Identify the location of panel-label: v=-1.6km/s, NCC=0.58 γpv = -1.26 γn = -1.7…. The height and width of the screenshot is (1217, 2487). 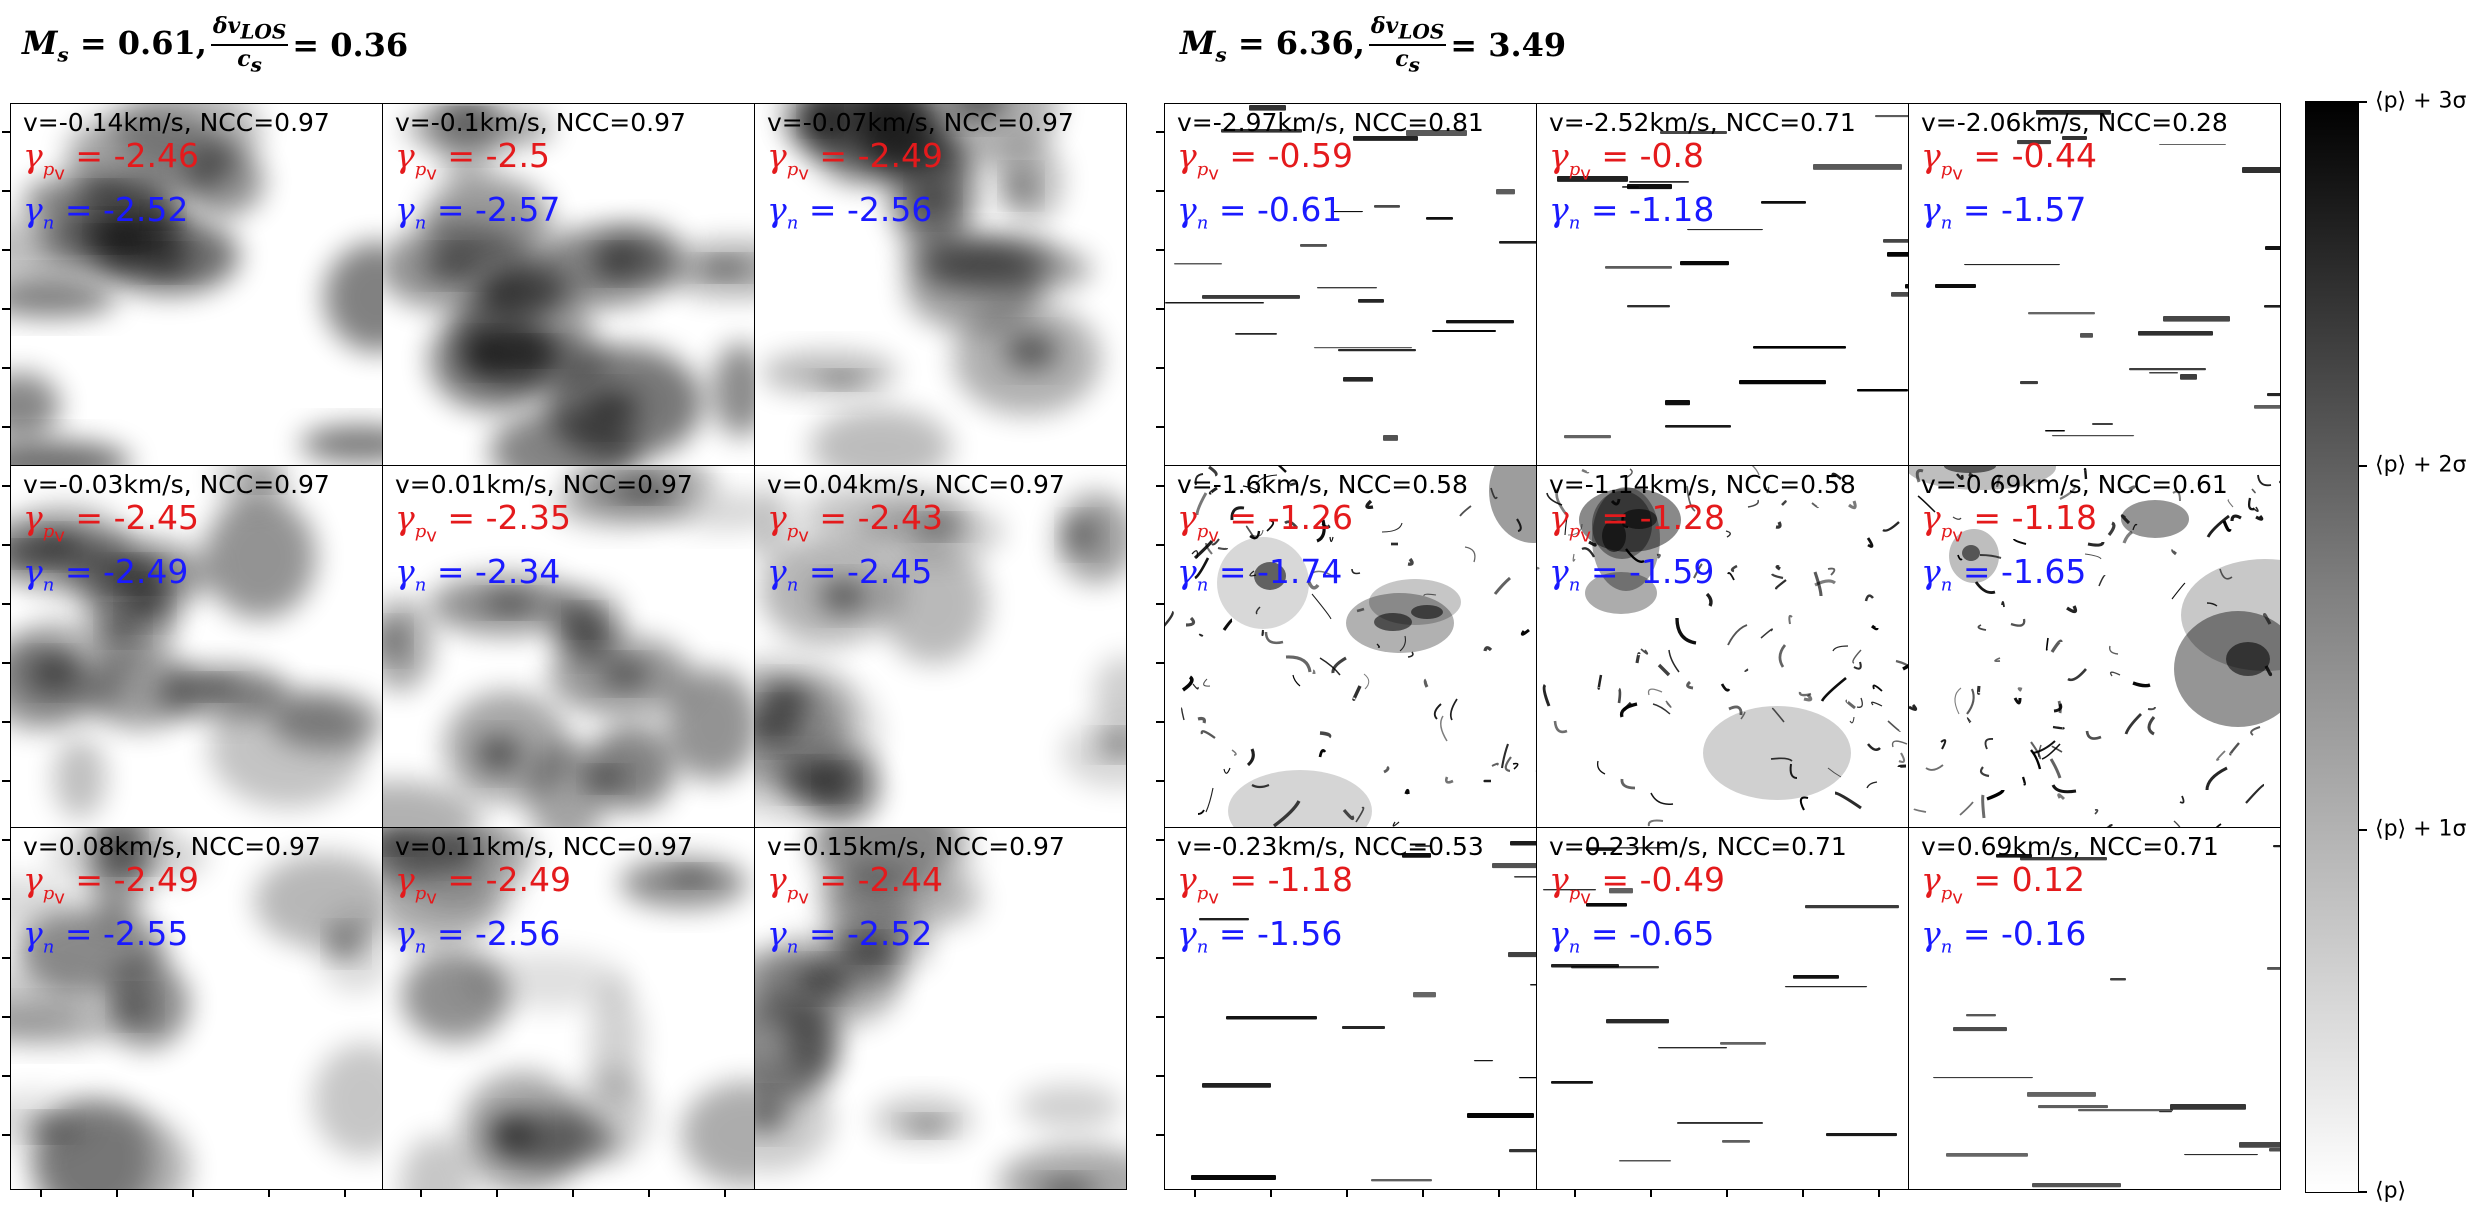
(1322, 537).